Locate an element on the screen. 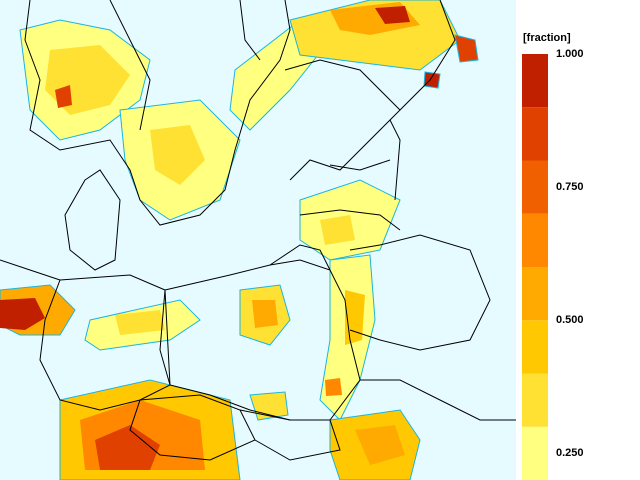 The image size is (640, 480). field-north-germany-core is located at coordinates (140, 322).